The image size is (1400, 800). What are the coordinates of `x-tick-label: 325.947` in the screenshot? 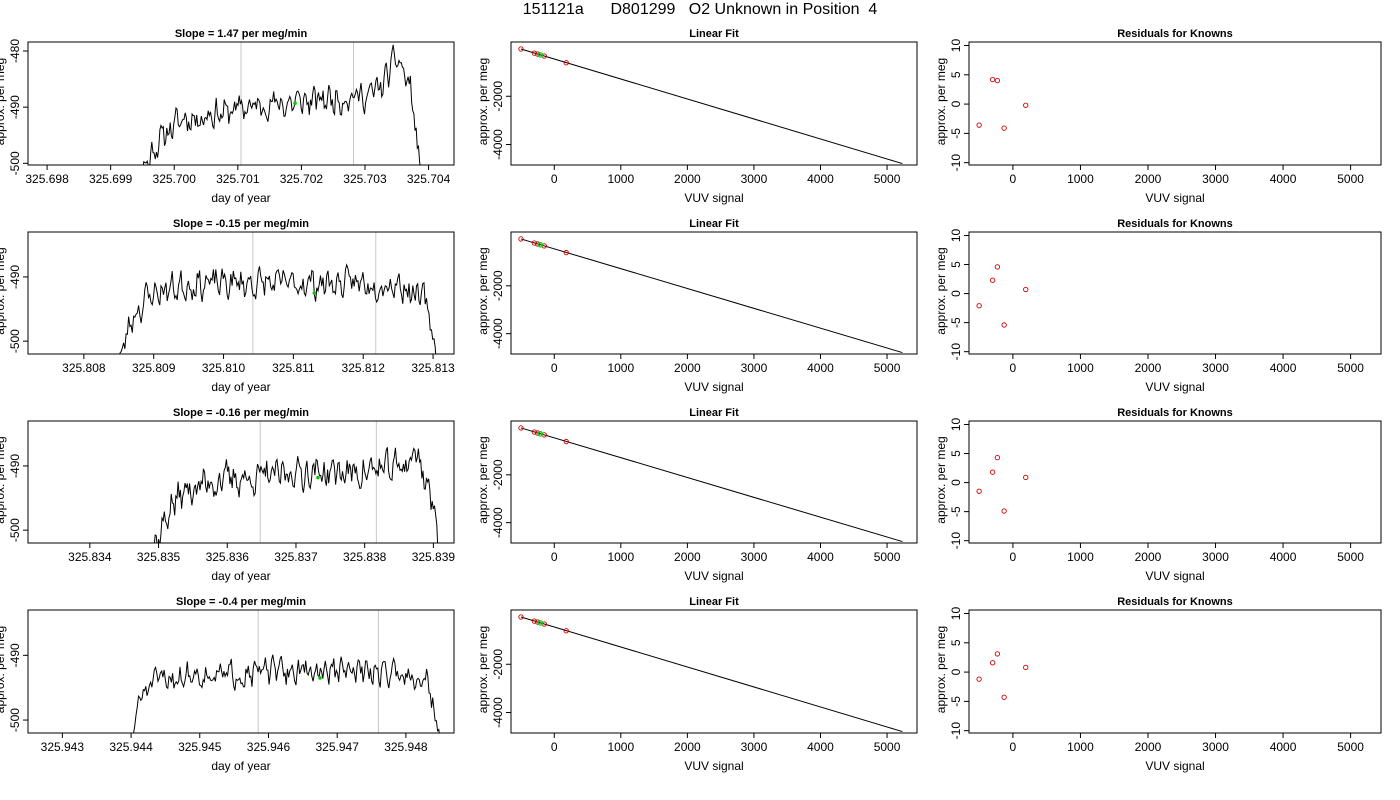 It's located at (337, 747).